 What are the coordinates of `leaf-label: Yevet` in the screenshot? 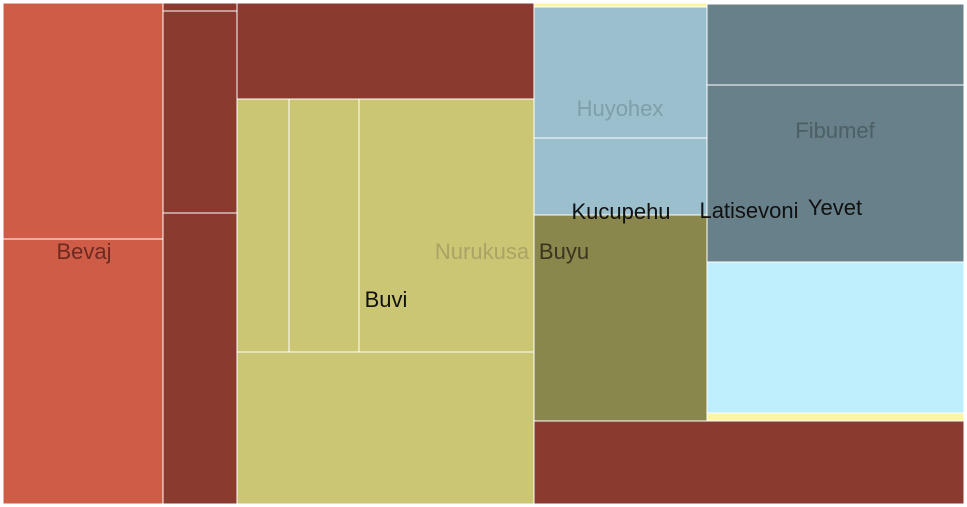 It's located at (835, 207).